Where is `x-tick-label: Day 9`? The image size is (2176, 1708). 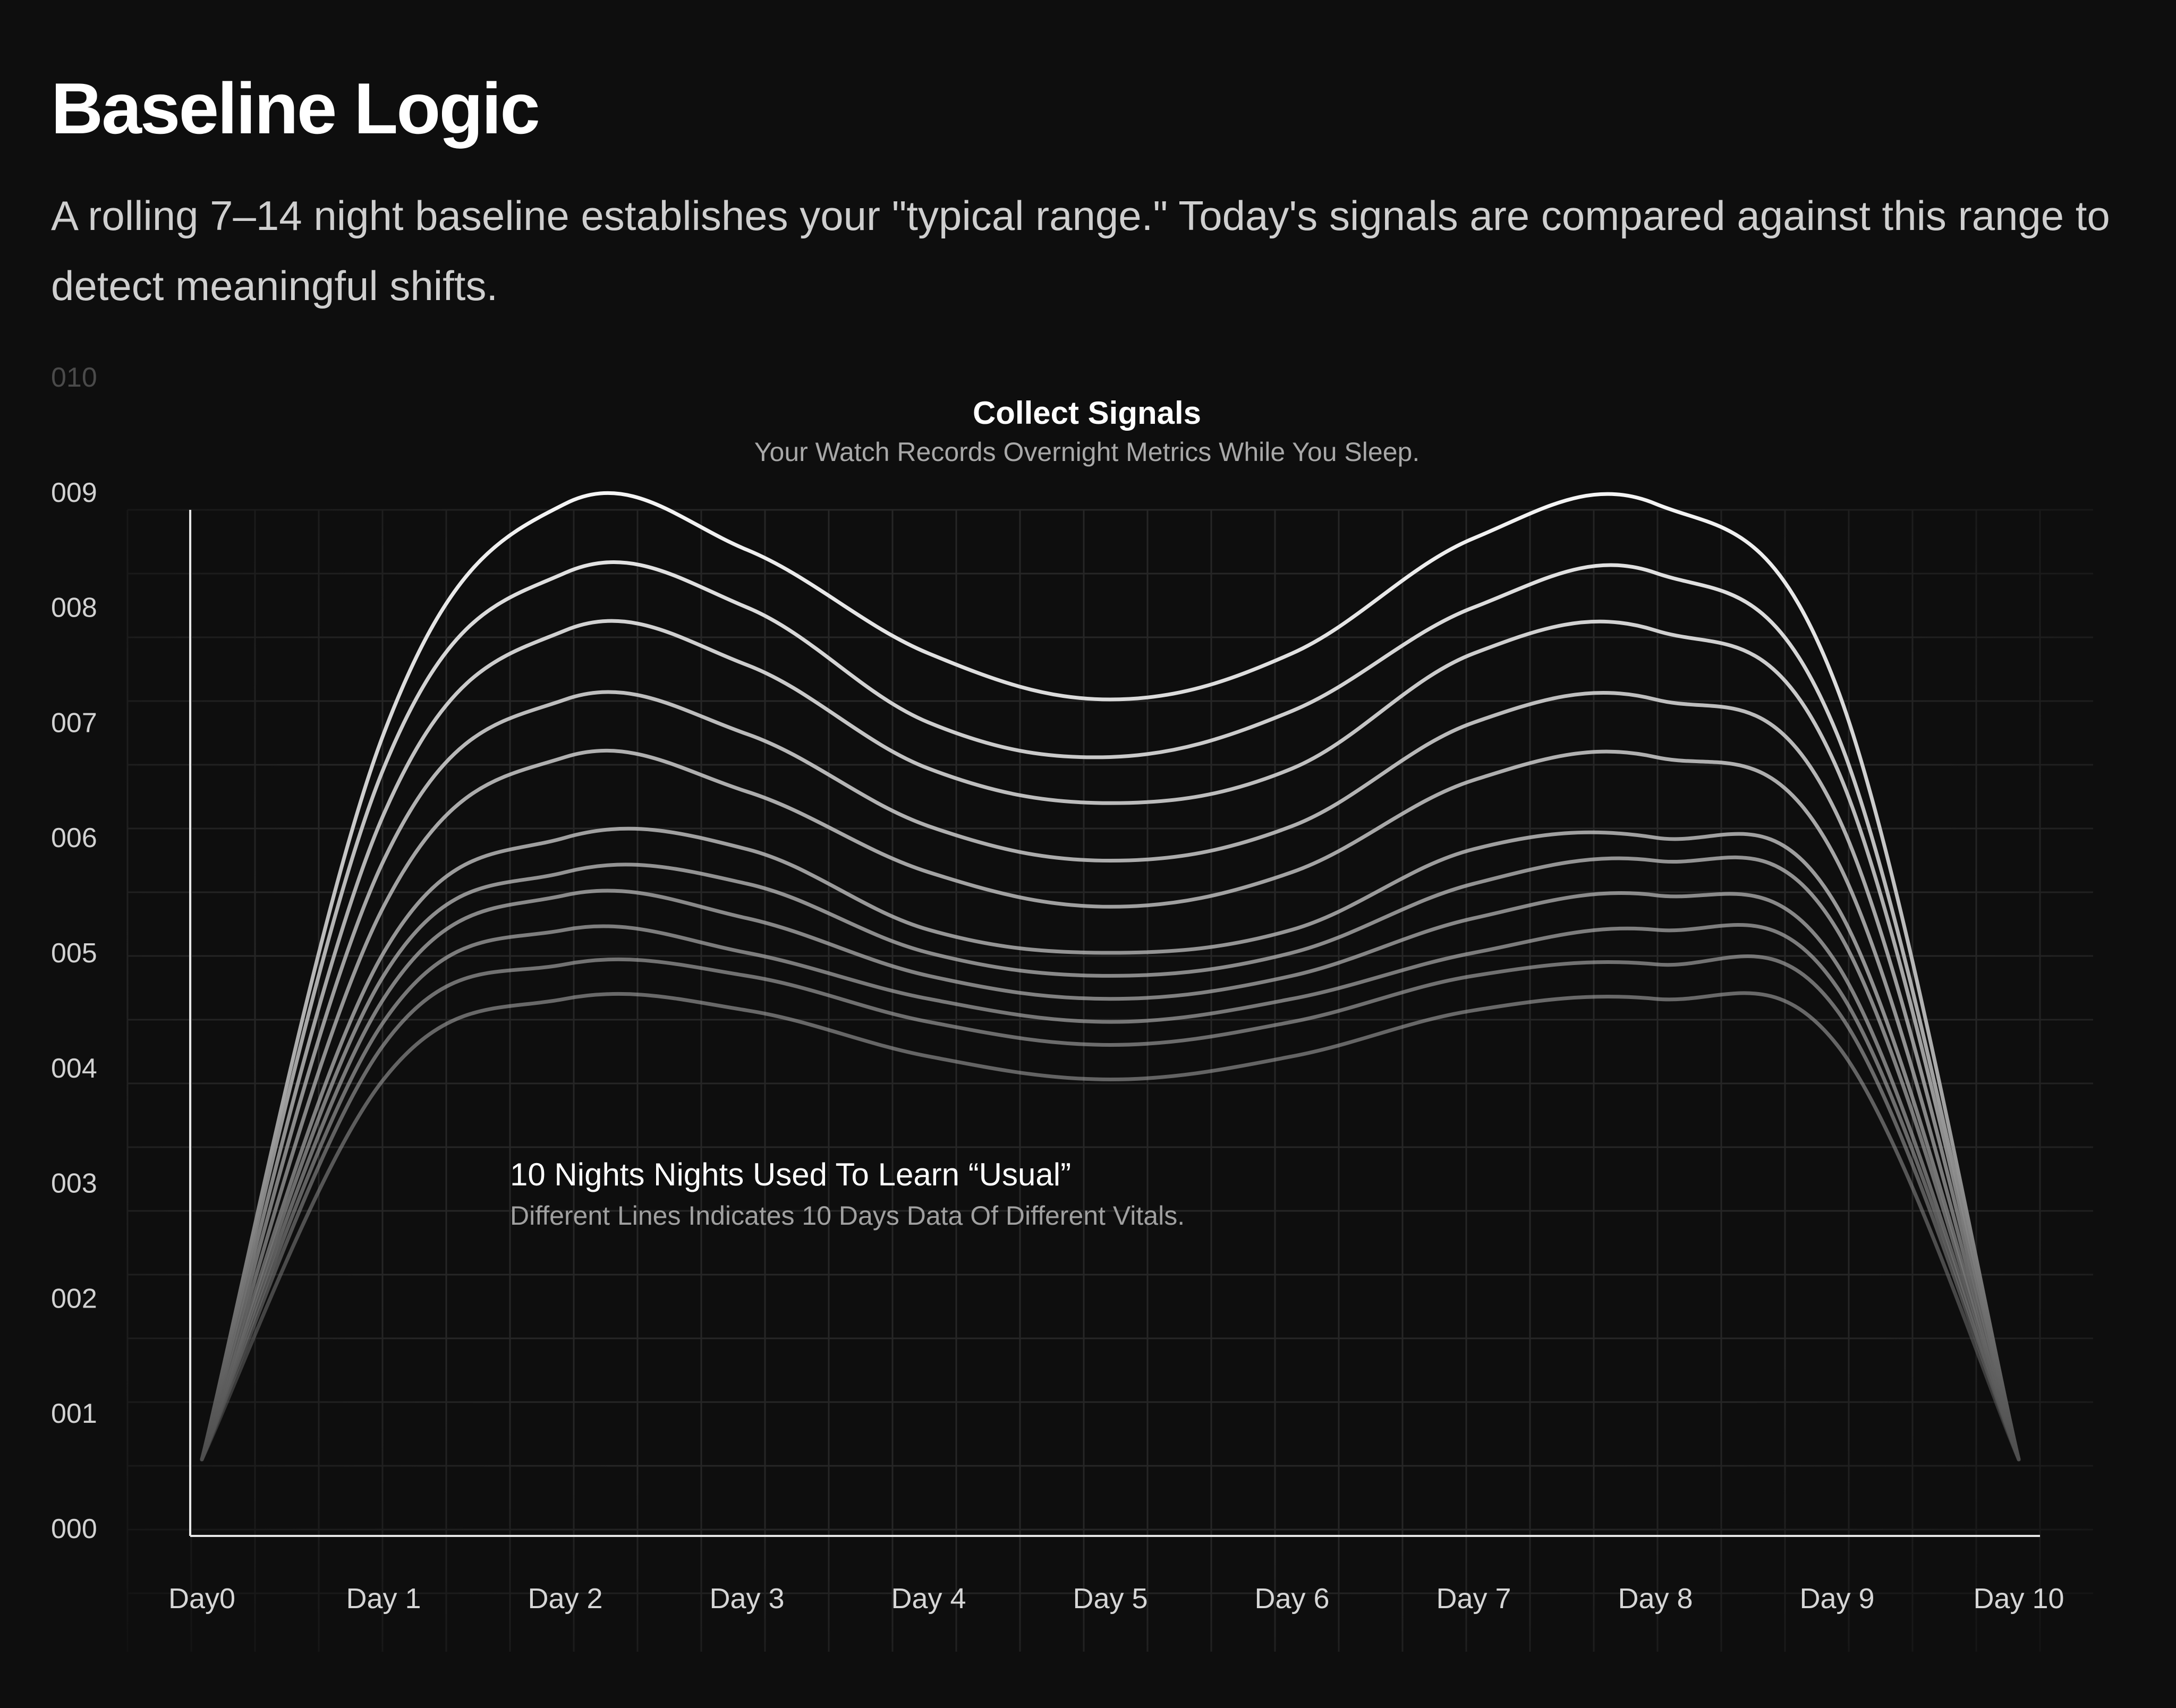 x-tick-label: Day 9 is located at coordinates (1836, 1599).